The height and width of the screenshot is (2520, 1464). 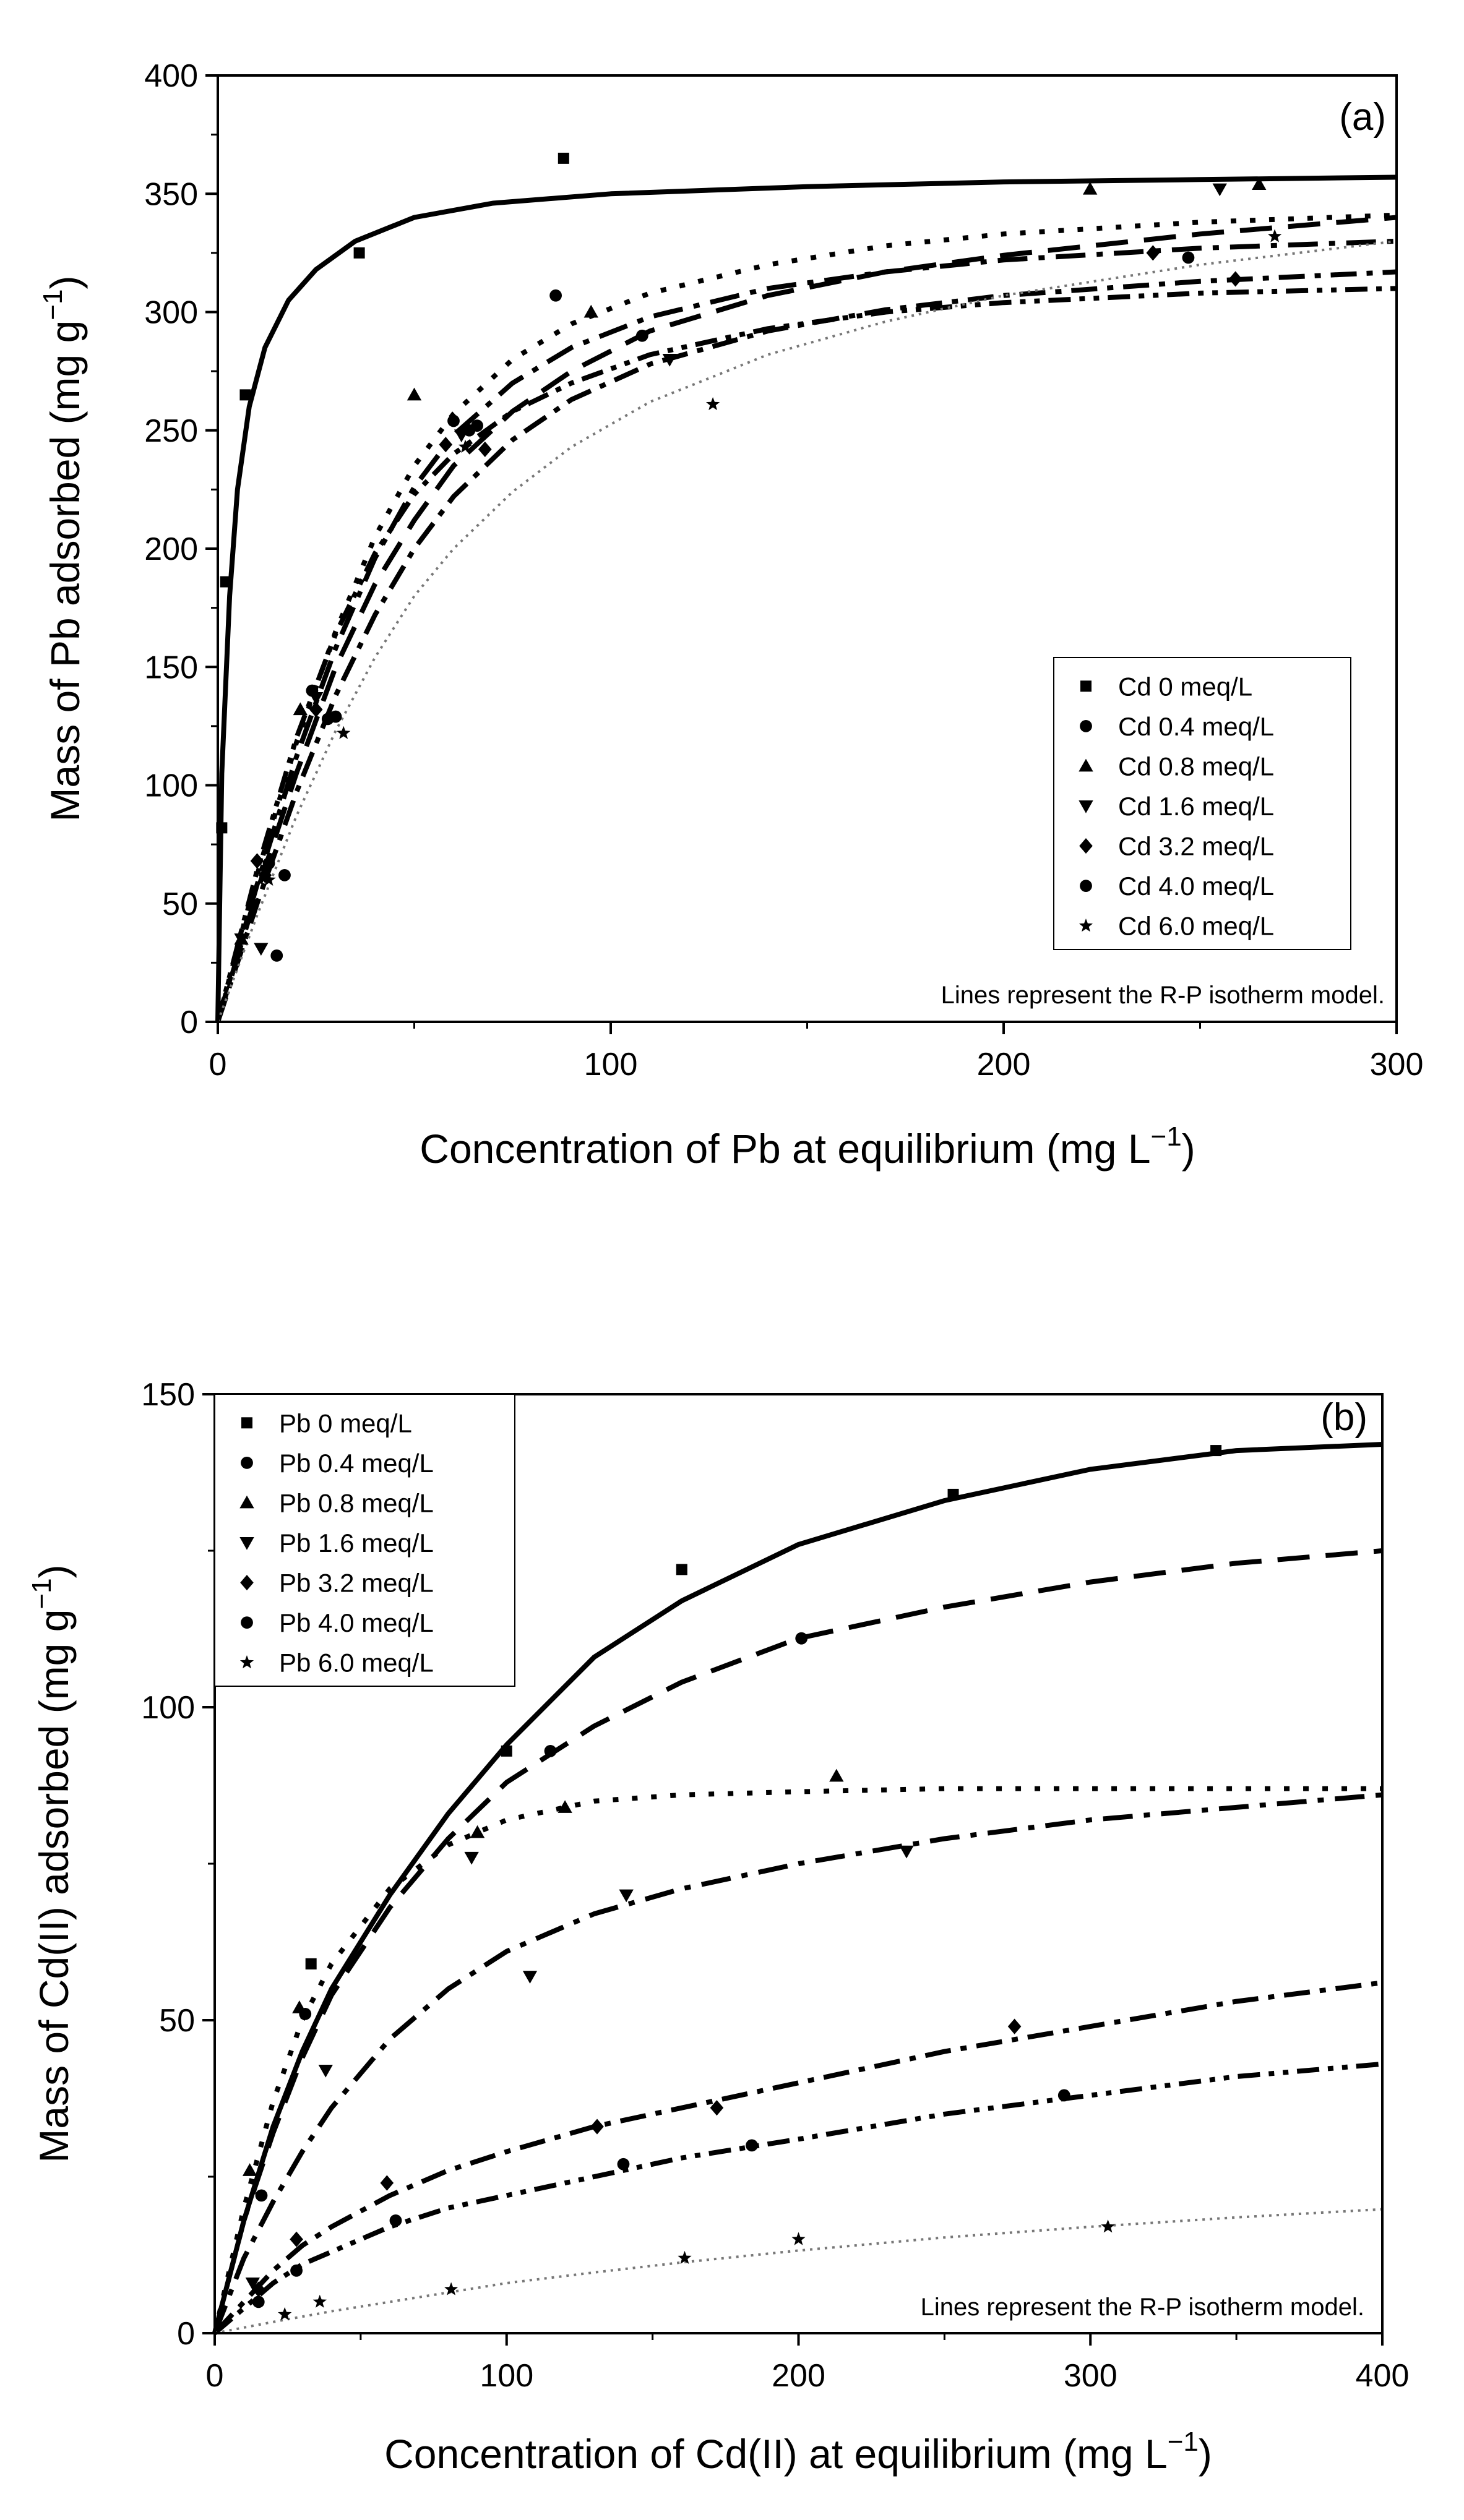 I want to click on panel-label-b: (b), so click(x=1343, y=1417).